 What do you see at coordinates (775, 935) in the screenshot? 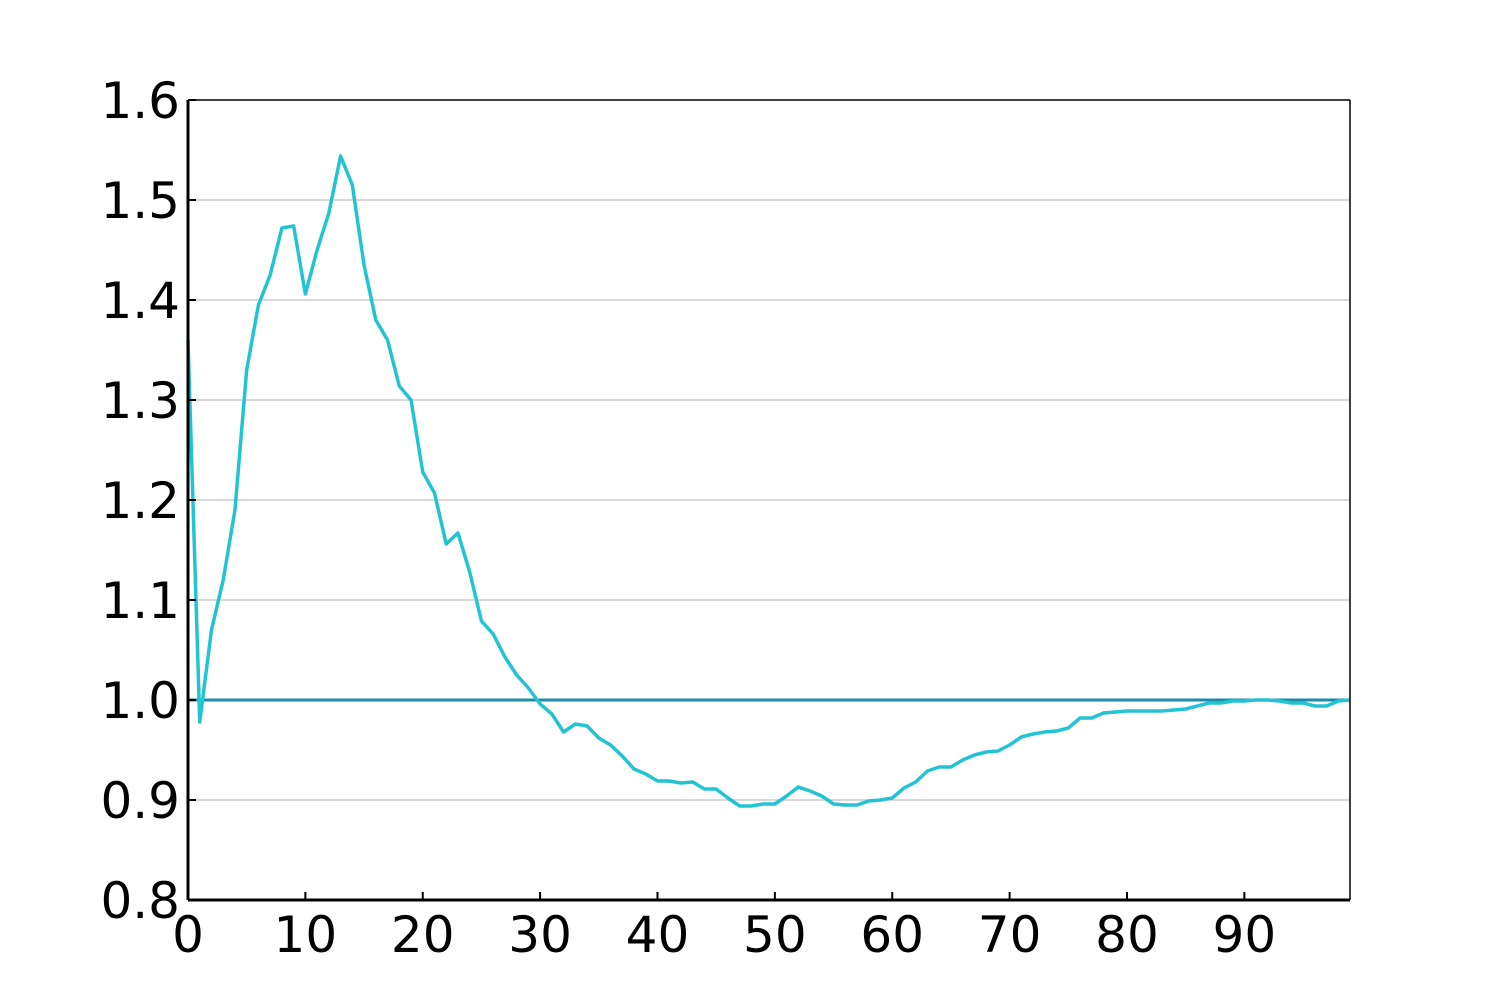
I see `x-tick-label: 50` at bounding box center [775, 935].